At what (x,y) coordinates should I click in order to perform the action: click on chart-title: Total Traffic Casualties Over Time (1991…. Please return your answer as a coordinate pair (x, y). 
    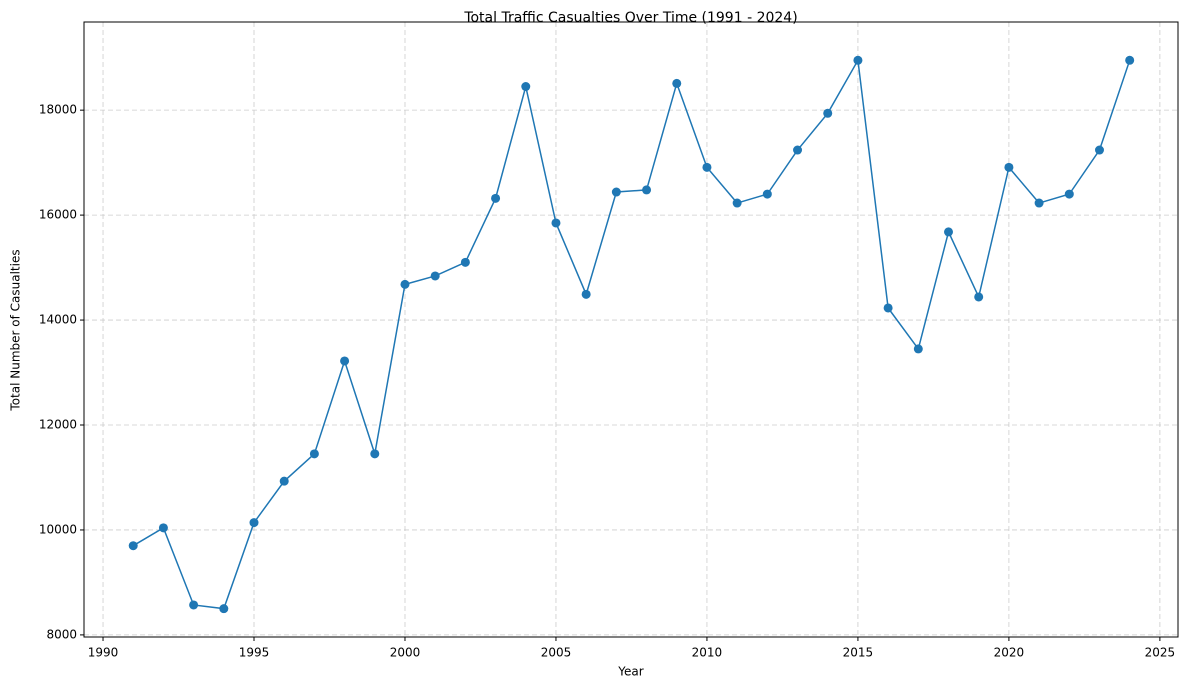
    Looking at the image, I should click on (630, 18).